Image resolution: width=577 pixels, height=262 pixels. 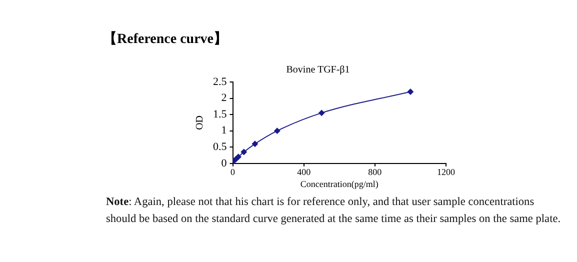 What do you see at coordinates (233, 172) in the screenshot?
I see `x-tick-label: 0` at bounding box center [233, 172].